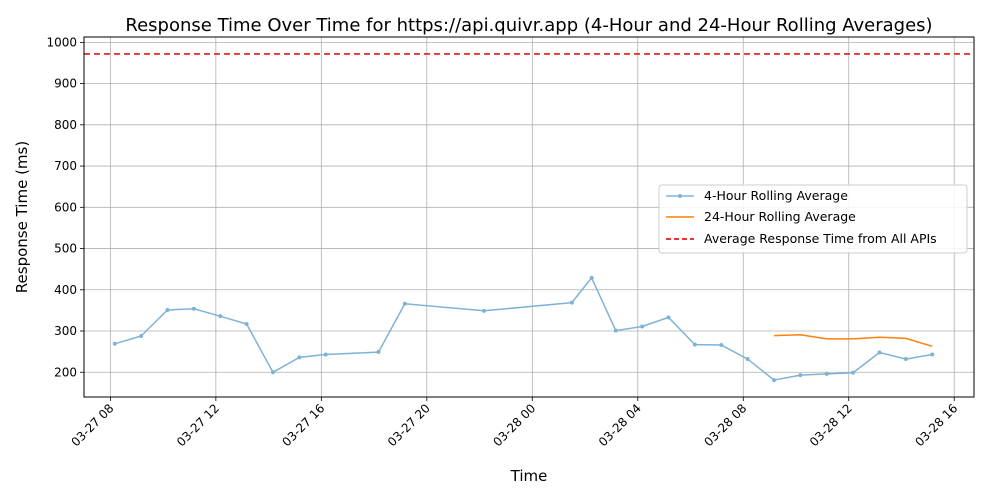  I want to click on x-axis-label: Time, so click(529, 476).